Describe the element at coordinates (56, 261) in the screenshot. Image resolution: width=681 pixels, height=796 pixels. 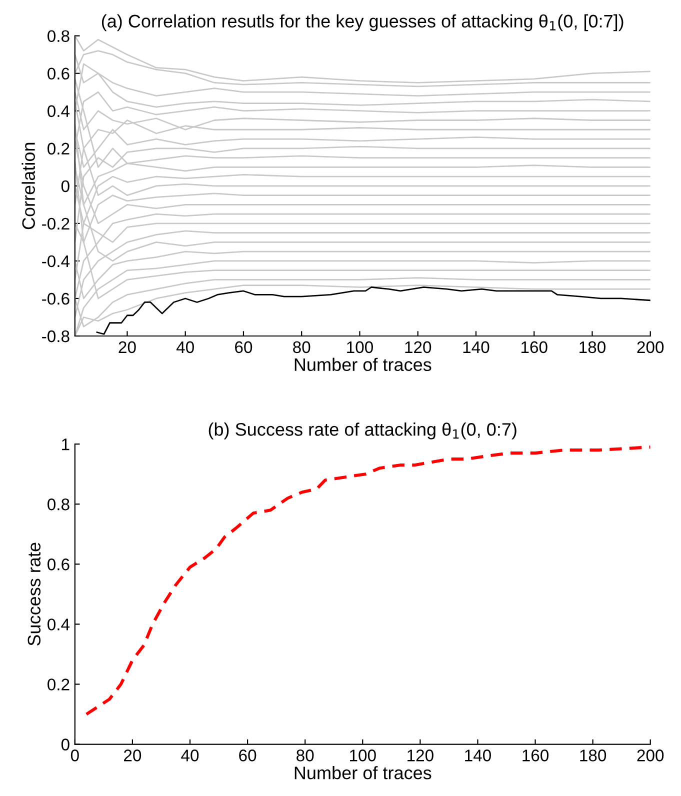
I see `y-tick-label: -0.4` at that location.